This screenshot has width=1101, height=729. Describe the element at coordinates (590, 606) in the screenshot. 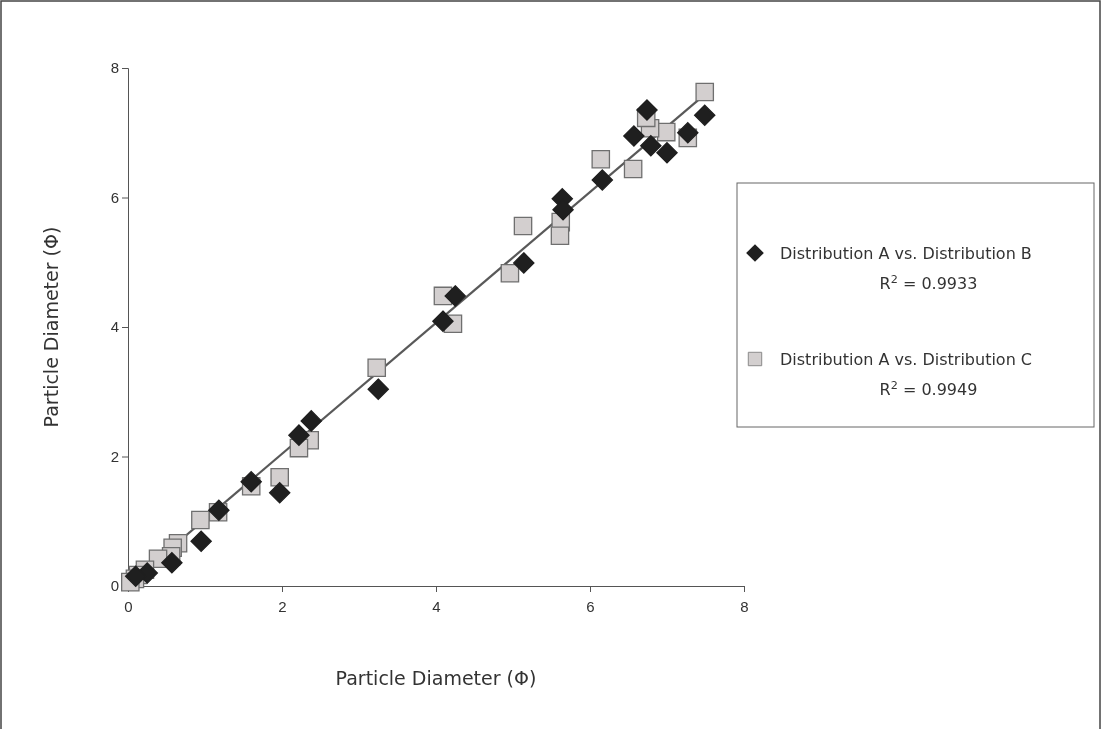

I see `x-tick-label: 6` at that location.